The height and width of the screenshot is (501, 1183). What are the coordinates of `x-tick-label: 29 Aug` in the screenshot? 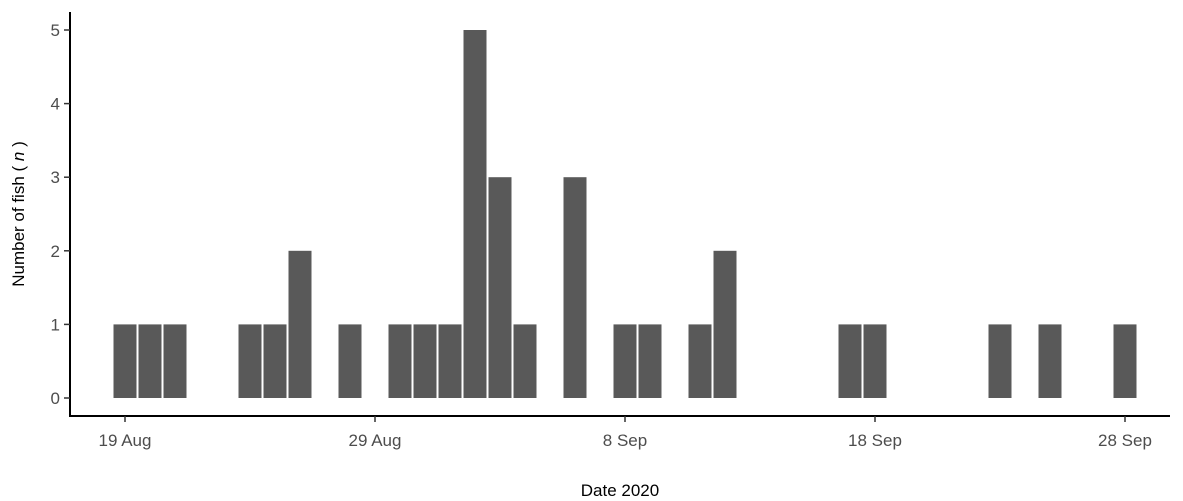 It's located at (375, 440).